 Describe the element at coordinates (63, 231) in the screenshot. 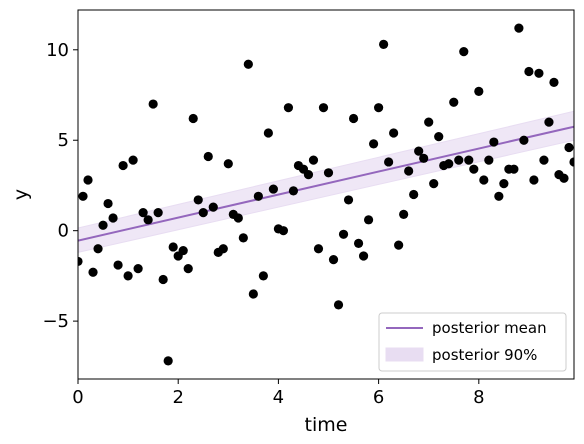

I see `y-tick-label: 0` at that location.